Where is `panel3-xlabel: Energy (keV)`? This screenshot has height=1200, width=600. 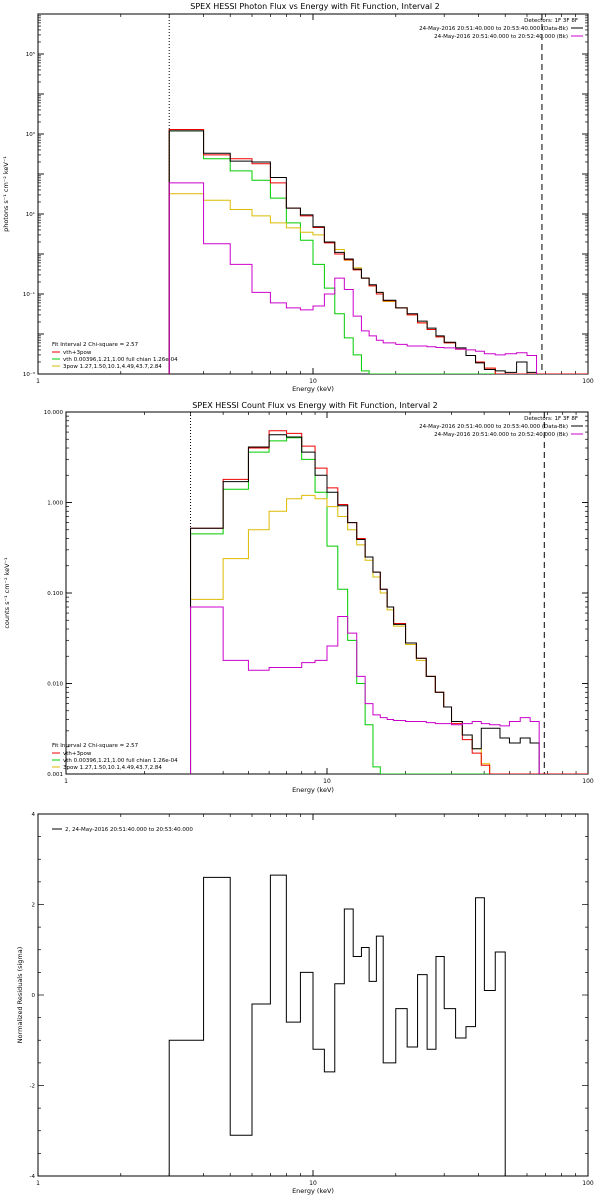
panel3-xlabel: Energy (keV) is located at coordinates (313, 1191).